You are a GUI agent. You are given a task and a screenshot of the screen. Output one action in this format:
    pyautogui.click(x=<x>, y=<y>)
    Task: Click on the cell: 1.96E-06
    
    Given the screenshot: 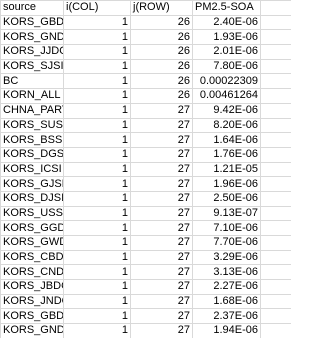 What is the action you would take?
    pyautogui.click(x=226, y=184)
    